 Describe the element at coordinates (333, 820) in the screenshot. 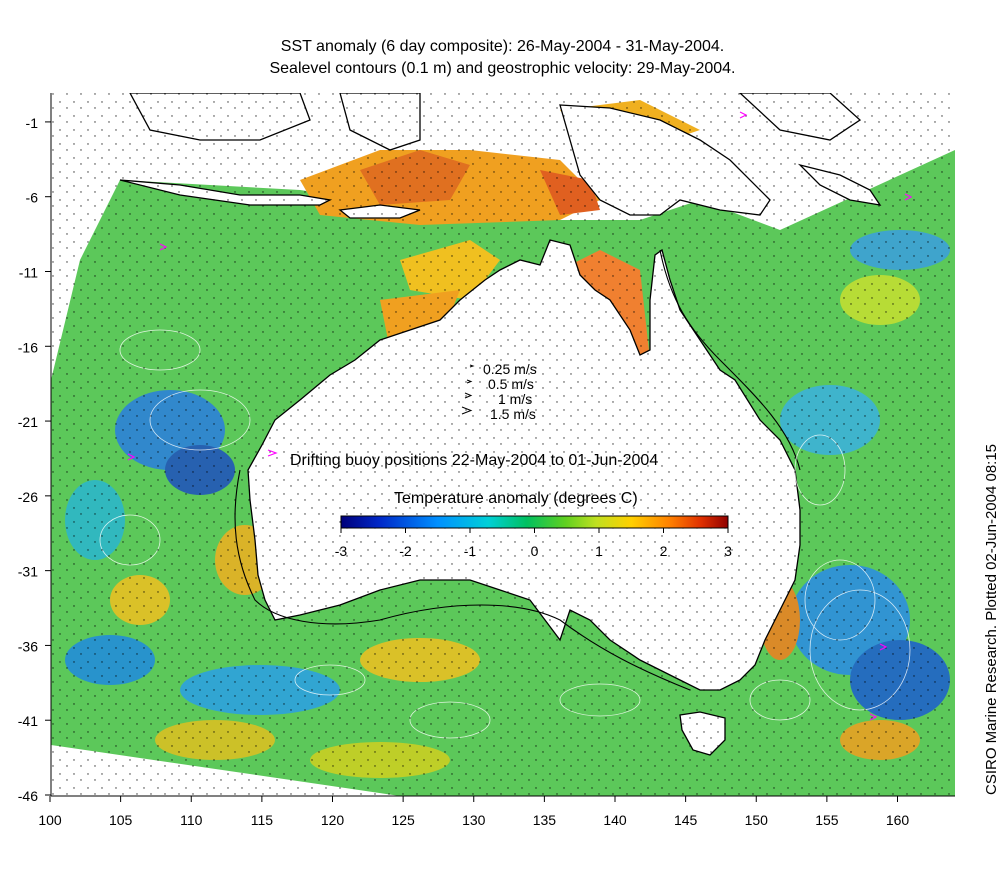

I see `x-tick-label: 120` at that location.